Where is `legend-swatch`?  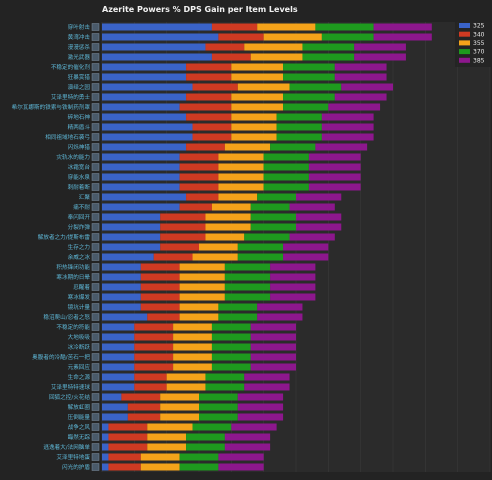
legend-swatch is located at coordinates (464, 52).